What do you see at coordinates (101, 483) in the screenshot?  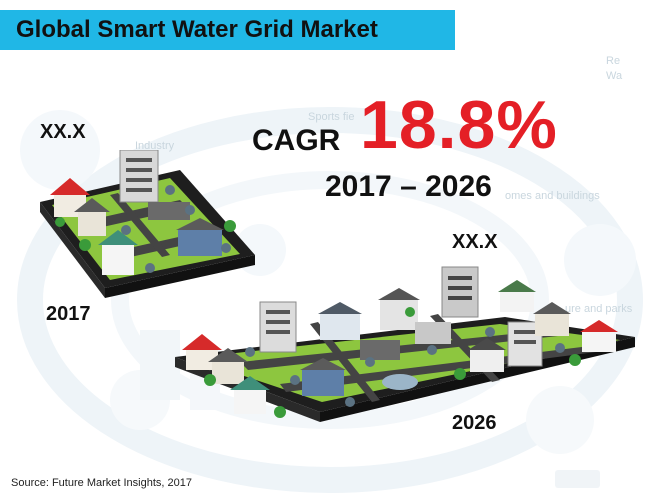 I see `source-note: Source: Future Market Insights, 2017` at bounding box center [101, 483].